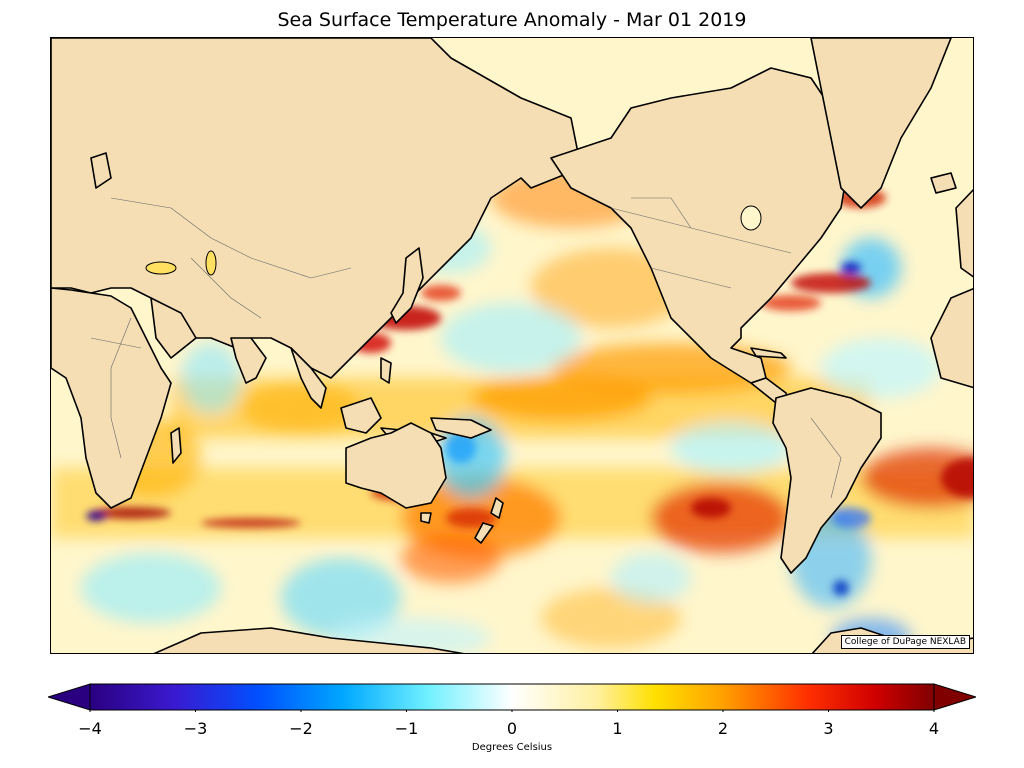 Image resolution: width=1024 pixels, height=768 pixels. Describe the element at coordinates (406, 728) in the screenshot. I see `colorbar-tick-label: −1` at that location.